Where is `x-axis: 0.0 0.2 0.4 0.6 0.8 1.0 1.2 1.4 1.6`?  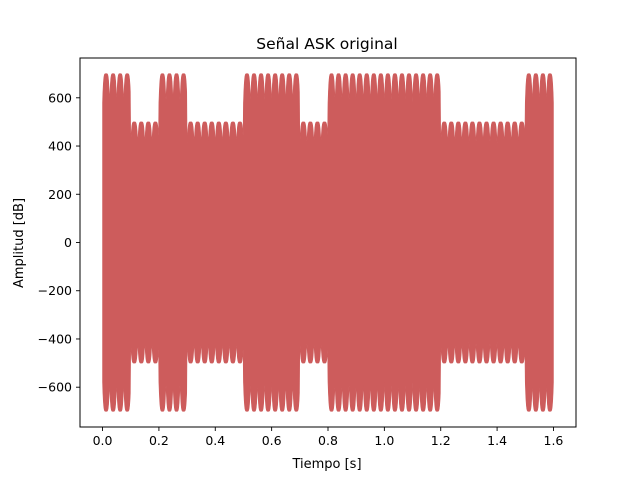
x-axis: 0.0 0.2 0.4 0.6 0.8 1.0 1.2 1.4 1.6 is located at coordinates (328, 437).